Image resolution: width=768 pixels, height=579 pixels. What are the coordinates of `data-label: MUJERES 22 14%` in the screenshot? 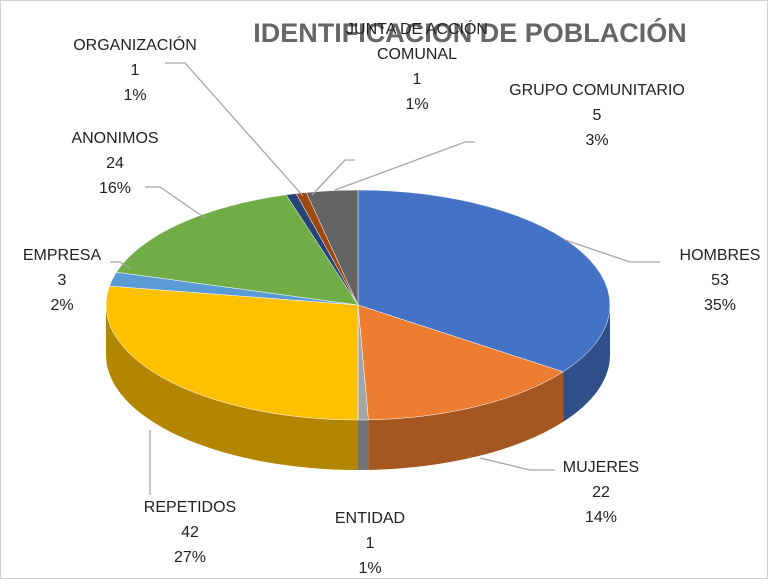 It's located at (601, 492).